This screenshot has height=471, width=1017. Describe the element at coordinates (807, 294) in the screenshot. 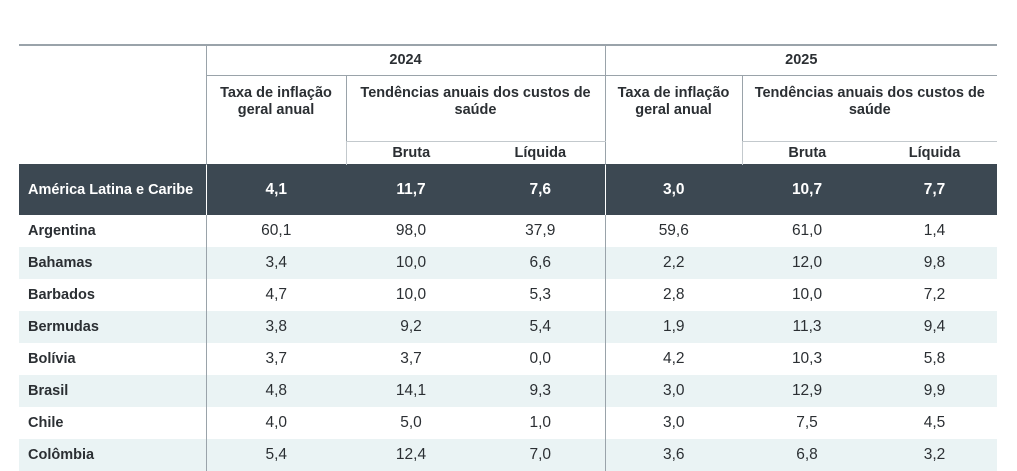

I see `gross-2025: 10,0` at that location.